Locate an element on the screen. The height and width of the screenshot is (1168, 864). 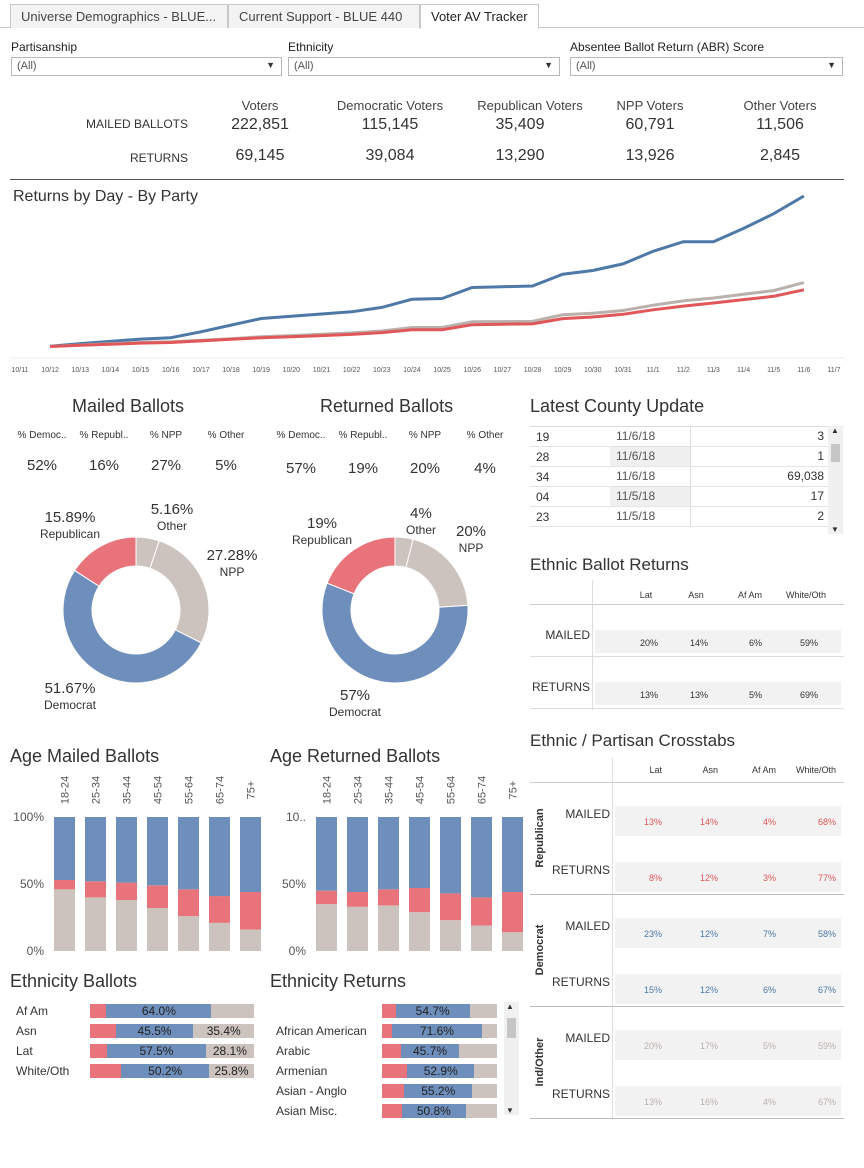
x-tick-label: 10/25 is located at coordinates (442, 370).